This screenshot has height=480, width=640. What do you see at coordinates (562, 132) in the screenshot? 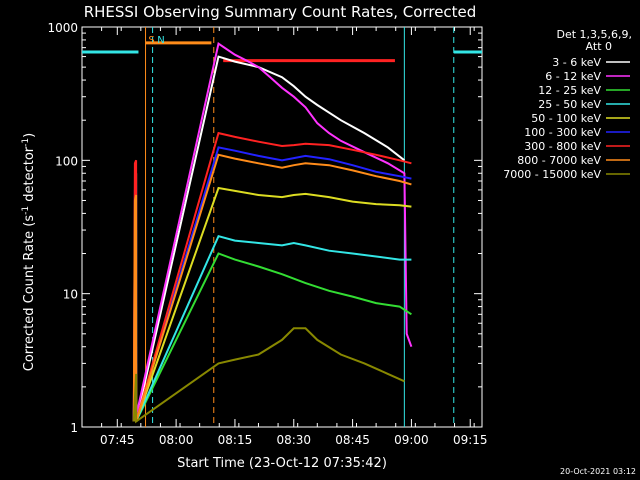
I see `legend-entry-label: 100 - 300 keV` at bounding box center [562, 132].